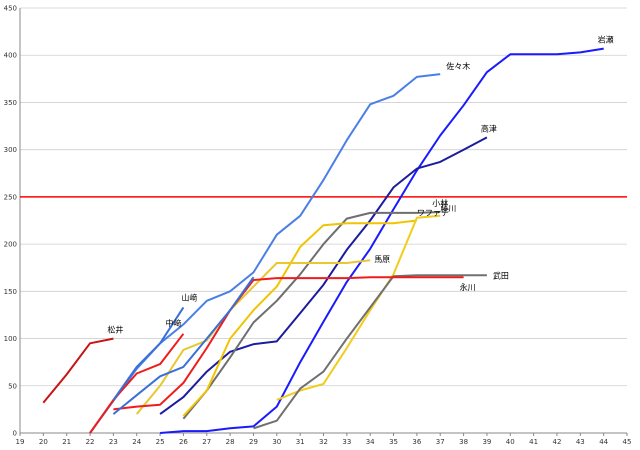  What do you see at coordinates (458, 66) in the screenshot?
I see `series-label: 佐々木` at bounding box center [458, 66].